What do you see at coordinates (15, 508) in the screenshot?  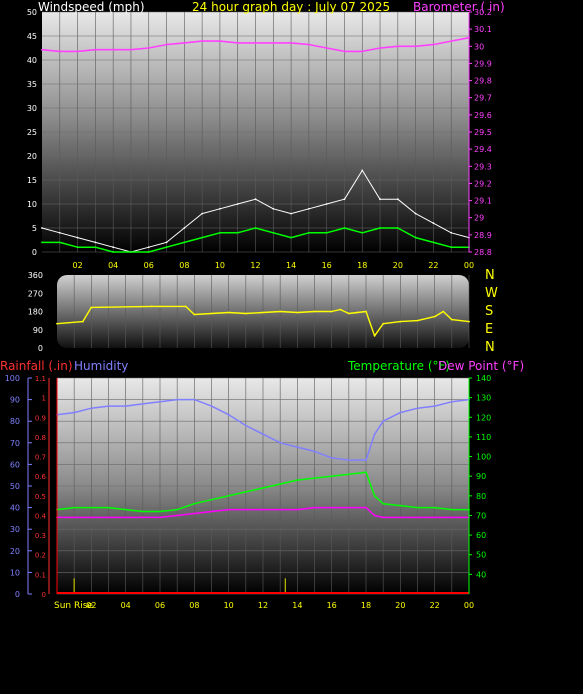 I see `humidity-ytick-label: 40` at bounding box center [15, 508].